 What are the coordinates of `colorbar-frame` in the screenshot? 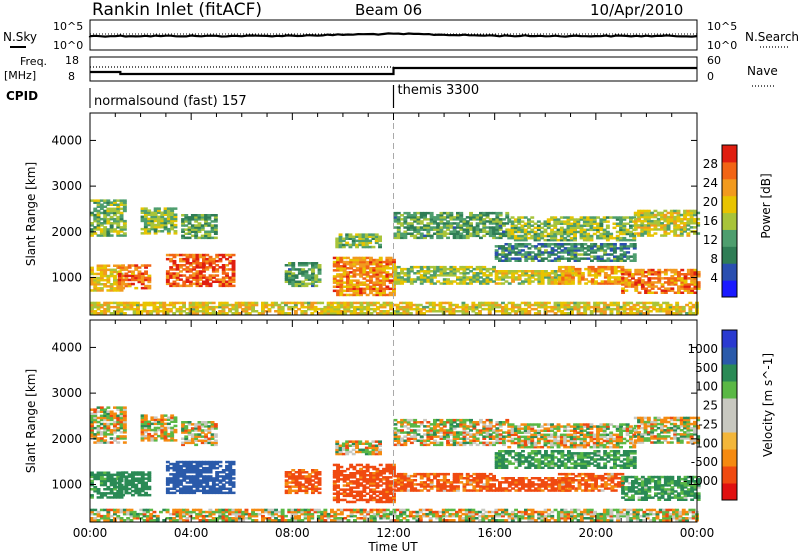 It's located at (729, 221).